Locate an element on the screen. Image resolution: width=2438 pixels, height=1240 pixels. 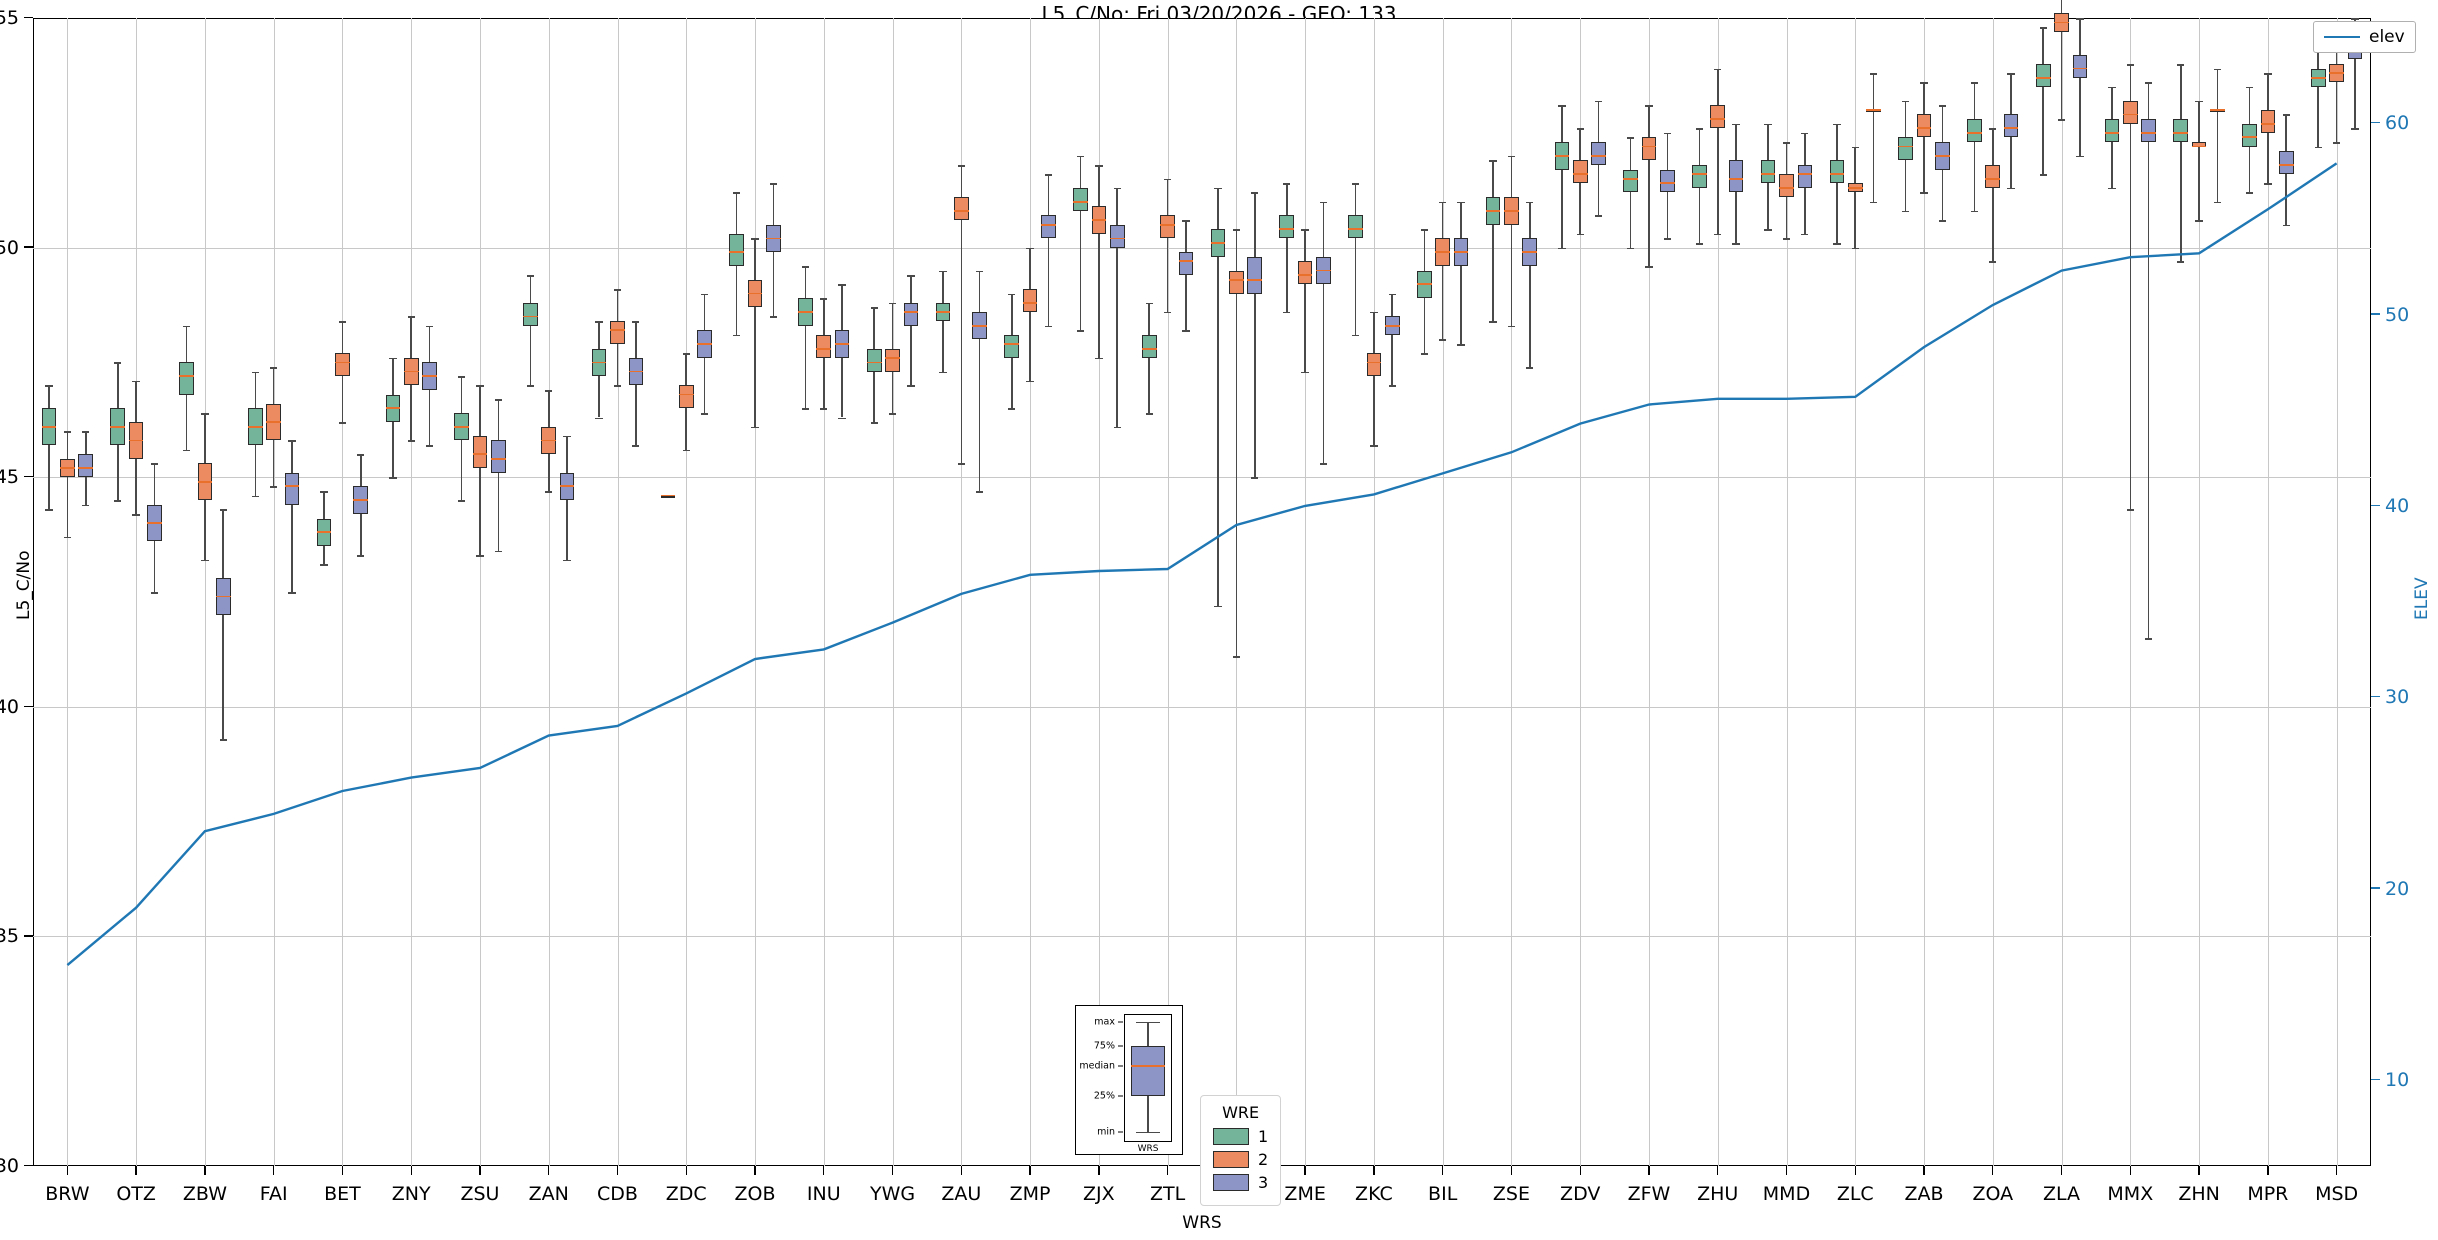
key-label-median: median is located at coordinates (1101, 1066).